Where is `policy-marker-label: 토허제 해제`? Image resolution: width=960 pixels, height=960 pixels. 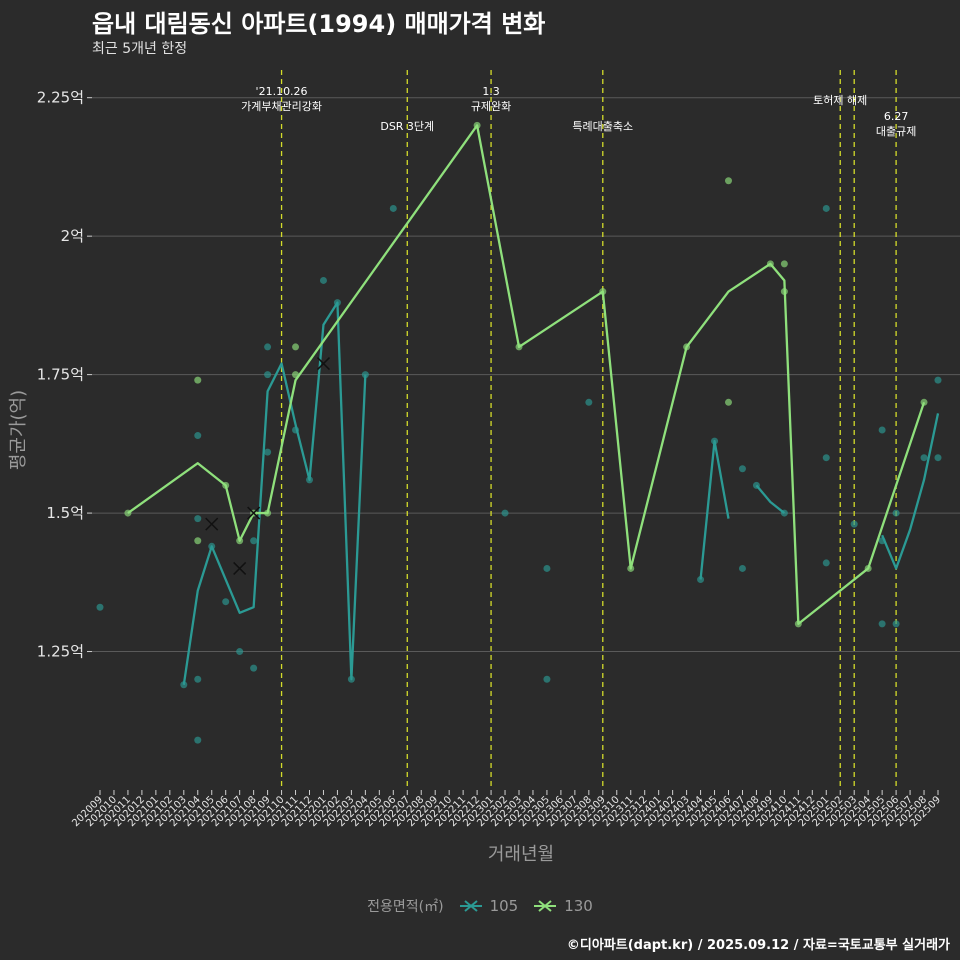
policy-marker-label: 토허제 해제 is located at coordinates (840, 100).